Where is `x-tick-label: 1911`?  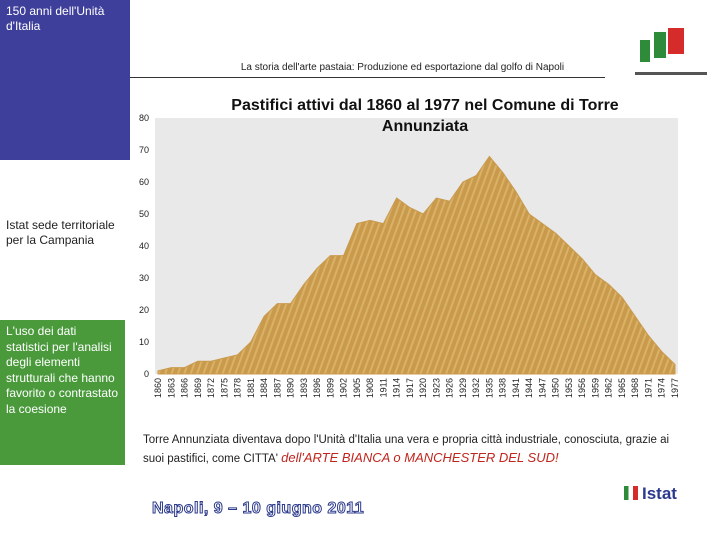
x-tick-label: 1911 is located at coordinates (383, 387).